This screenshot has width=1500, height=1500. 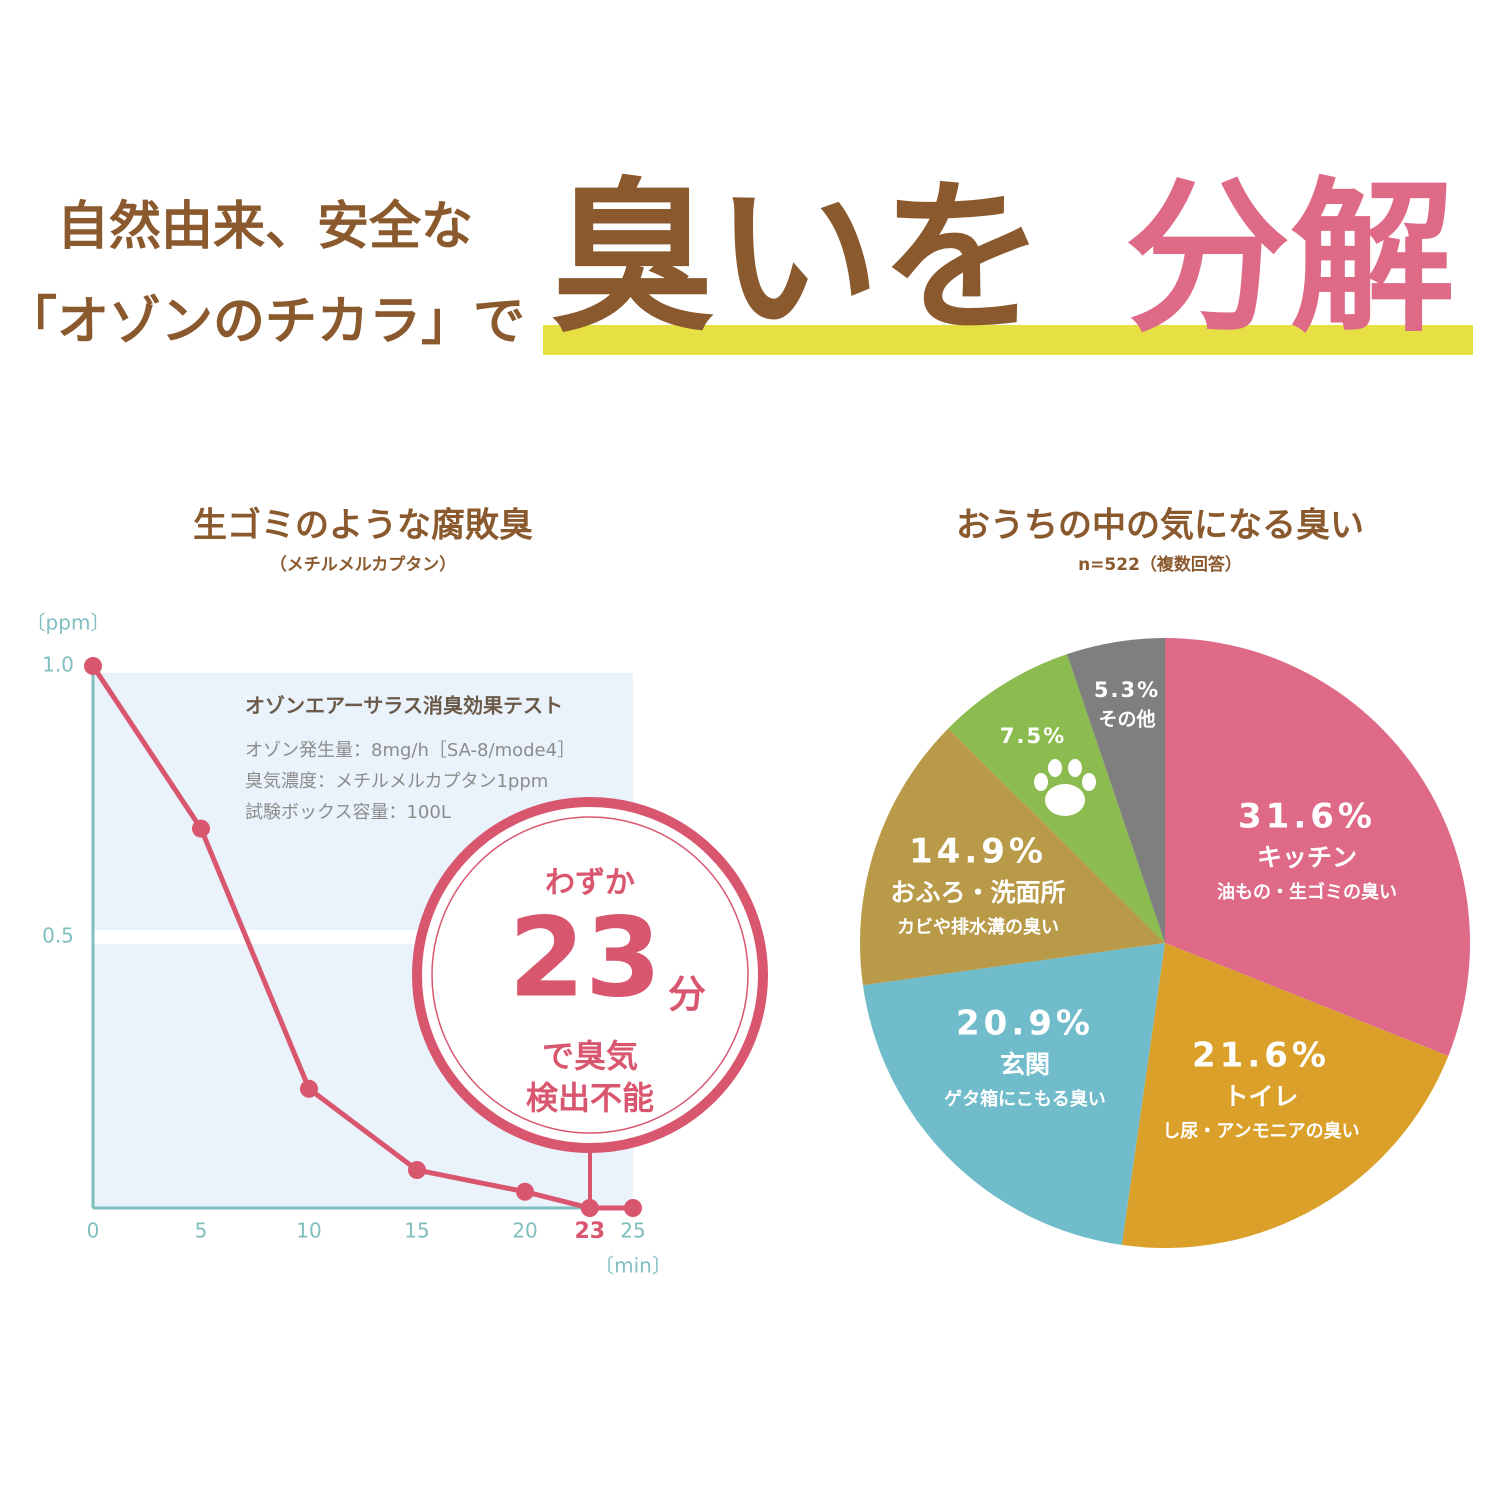 I want to click on callout-unit: 分, so click(x=687, y=995).